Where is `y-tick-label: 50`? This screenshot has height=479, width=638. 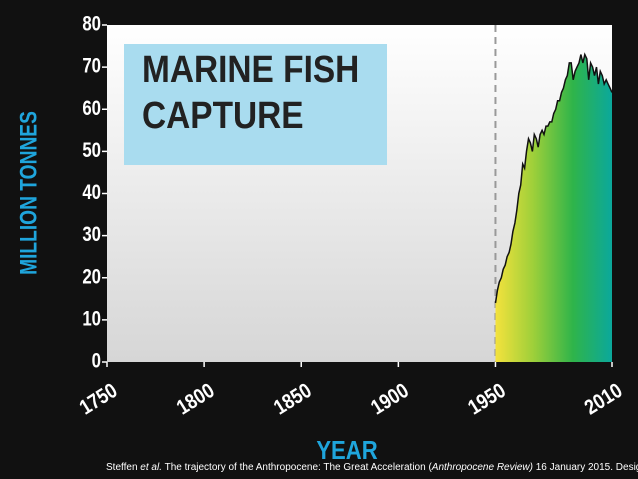
y-tick-label: 50 is located at coordinates (91, 150).